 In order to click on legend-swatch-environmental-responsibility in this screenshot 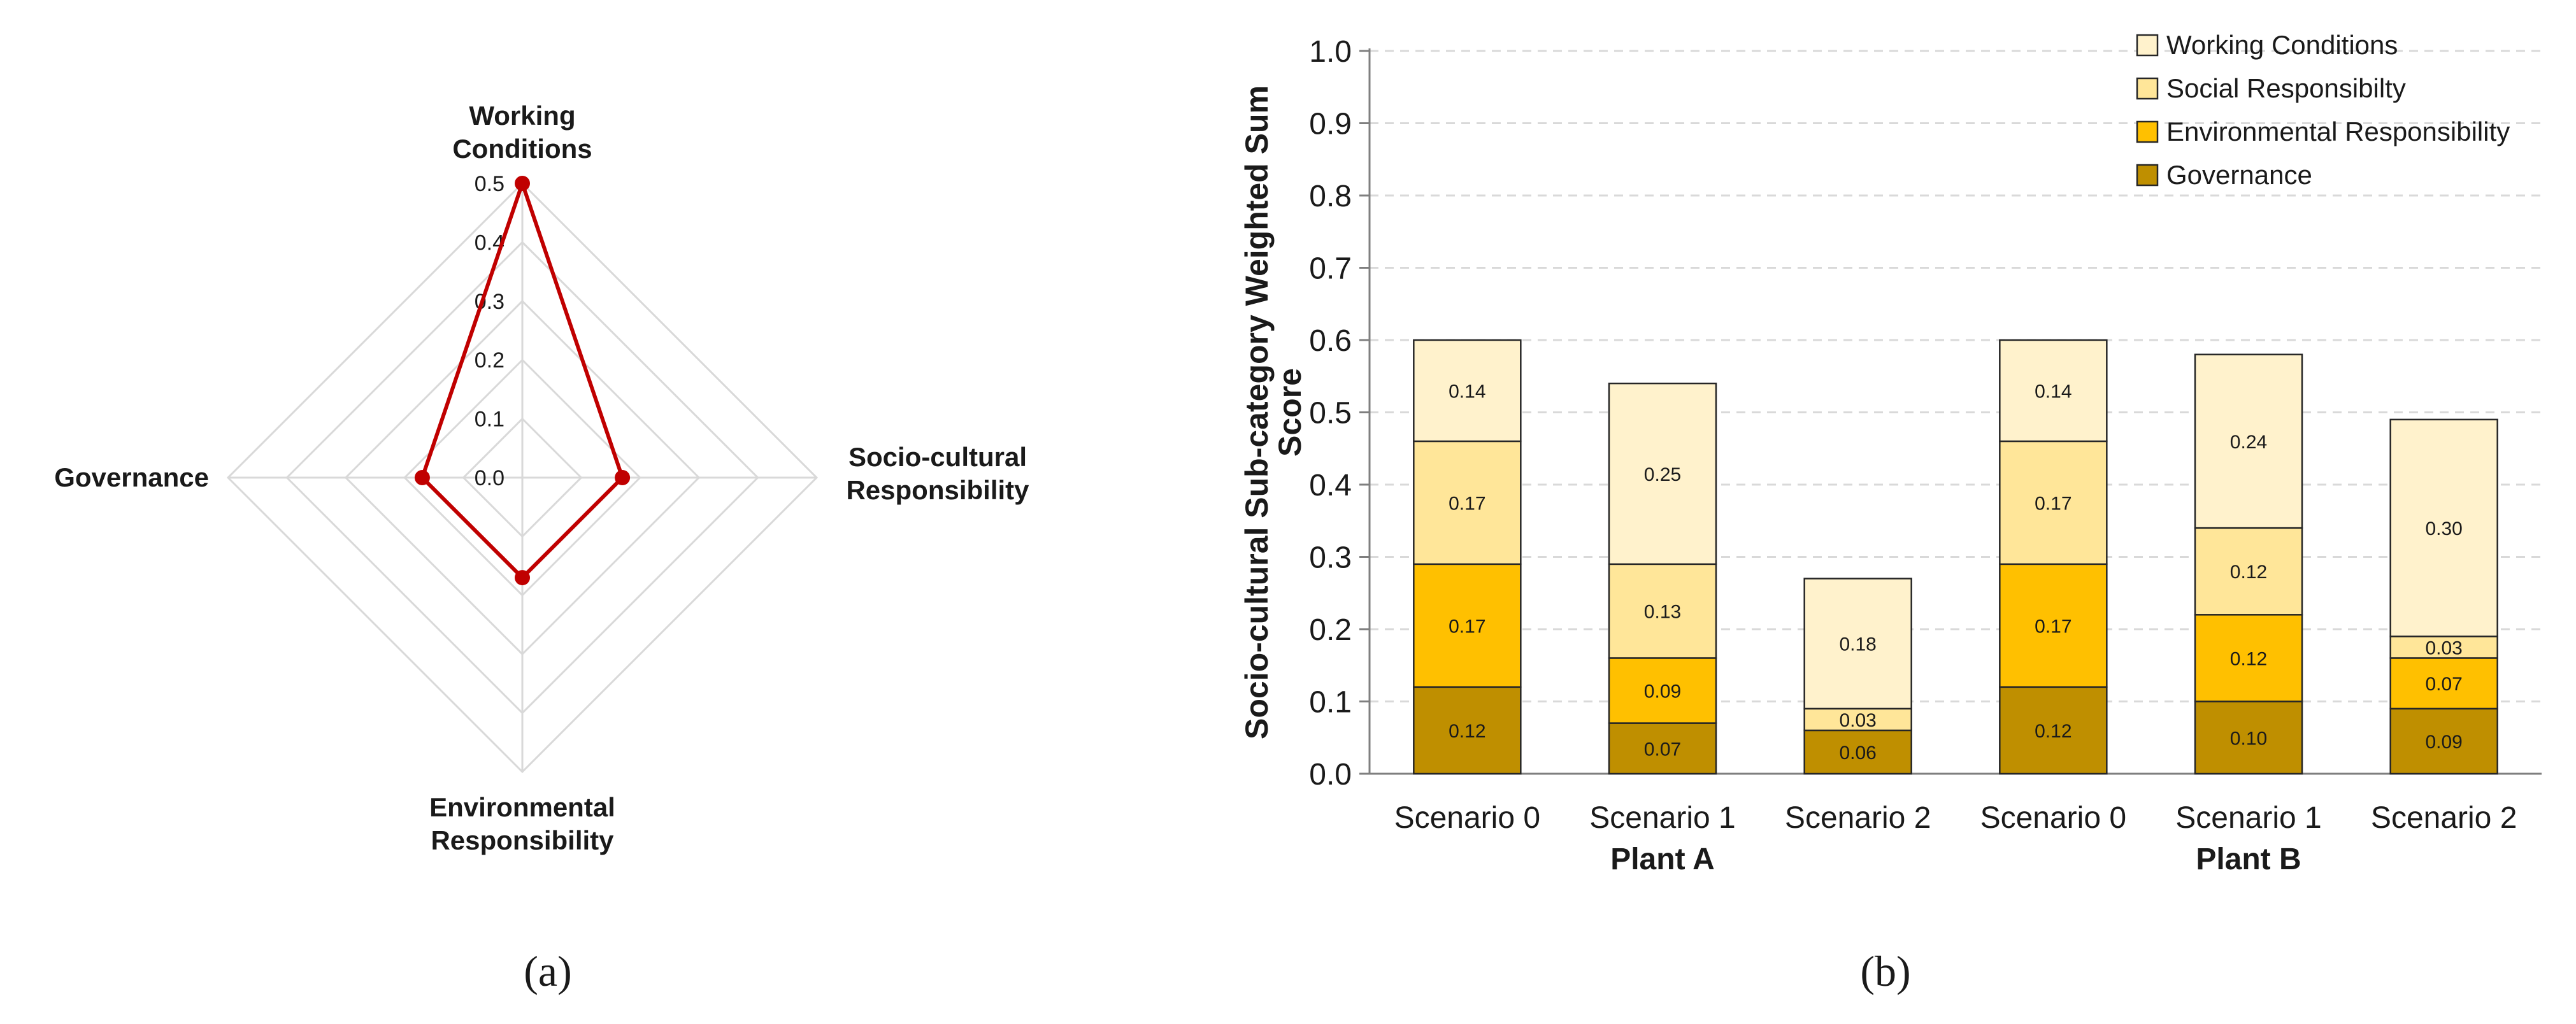, I will do `click(2147, 131)`.